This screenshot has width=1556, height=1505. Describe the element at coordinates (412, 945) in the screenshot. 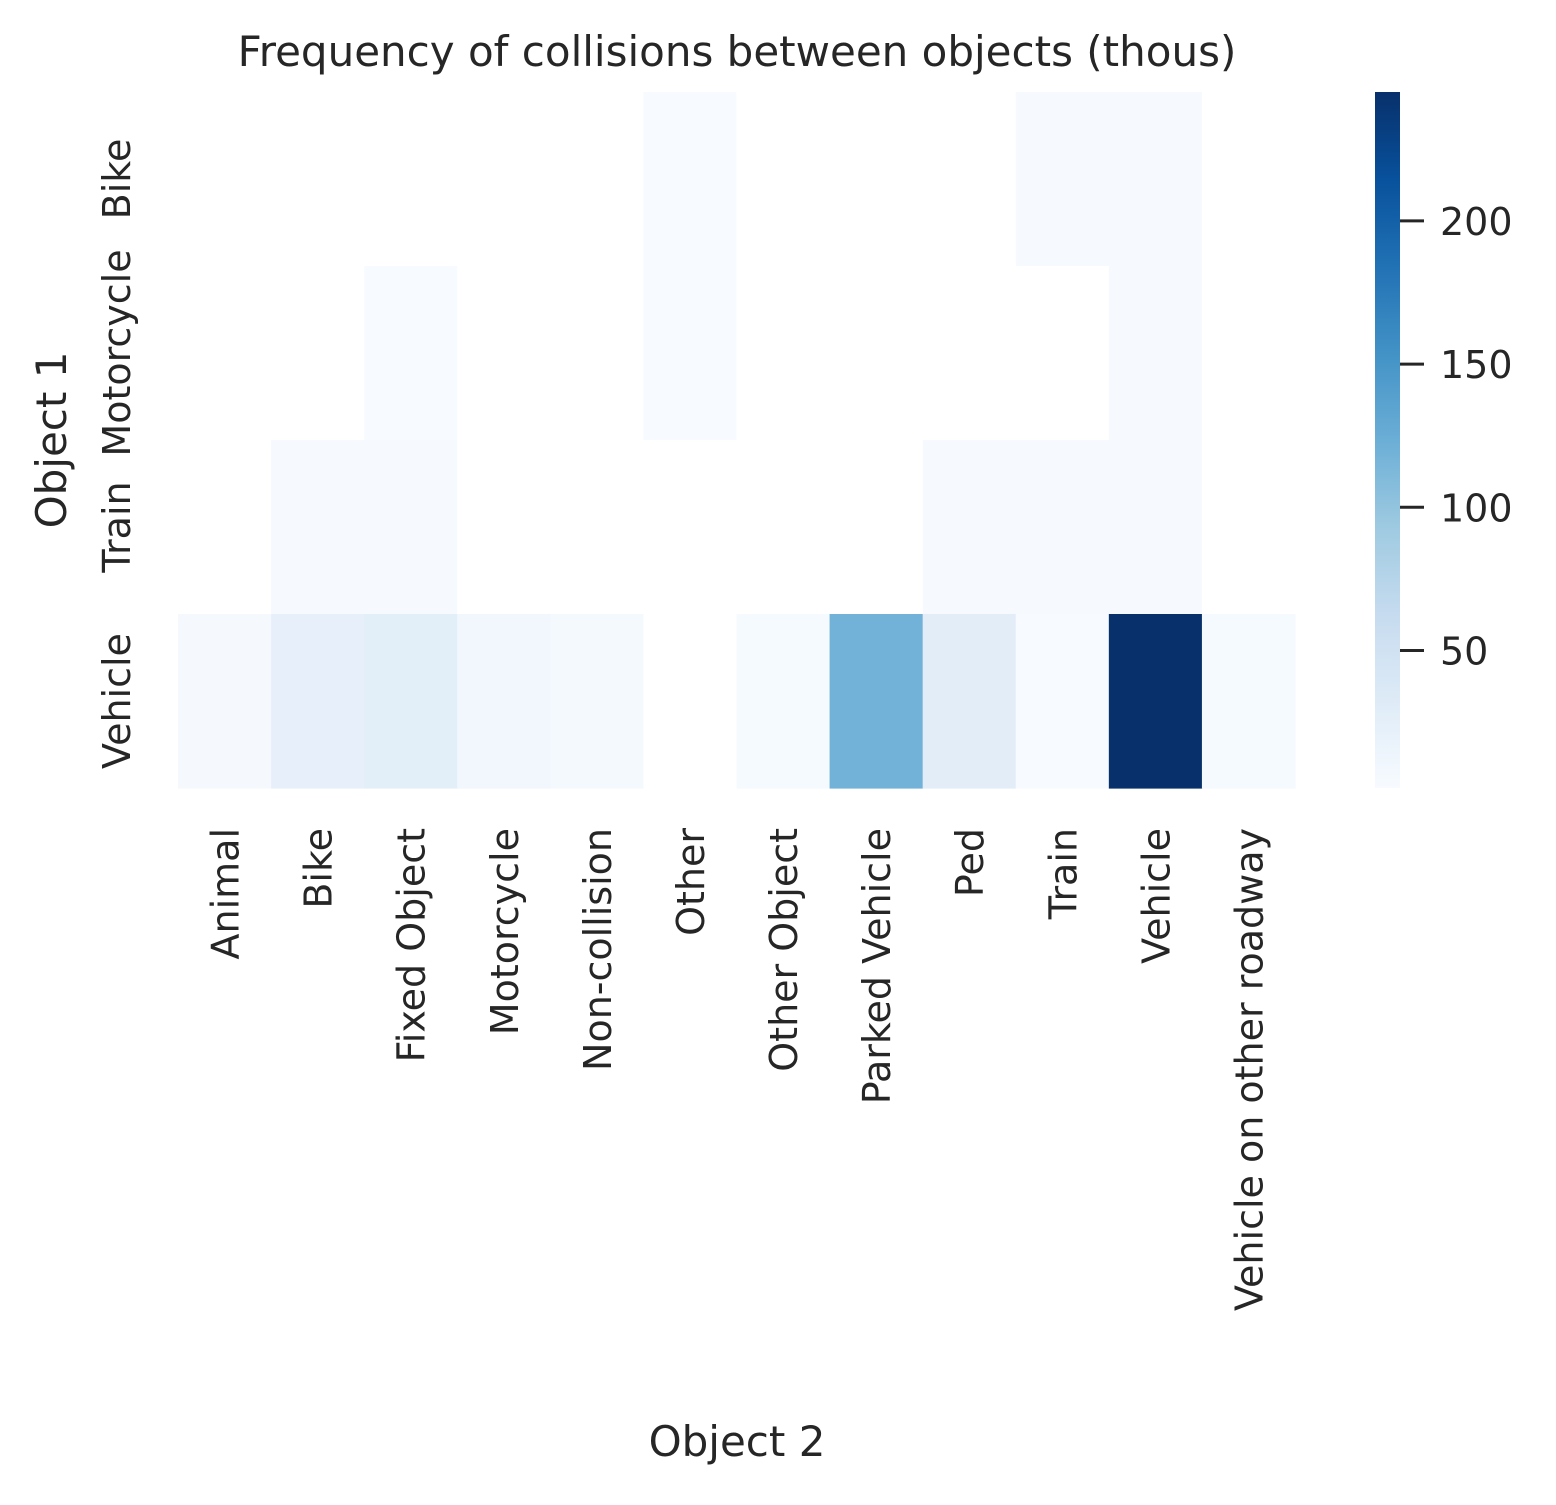

I see `x-tick-label: Fixed Object` at that location.